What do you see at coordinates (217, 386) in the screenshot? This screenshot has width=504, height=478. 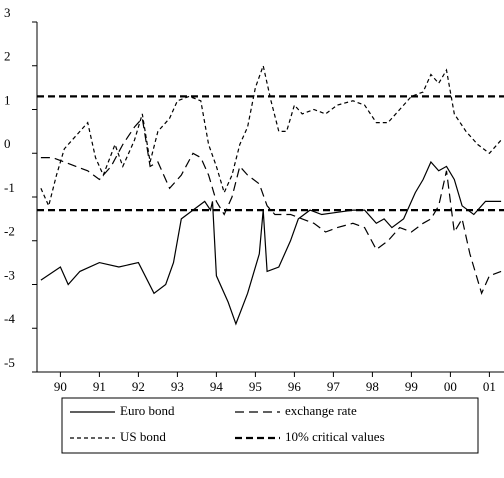 I see `x-tick-label: 94` at bounding box center [217, 386].